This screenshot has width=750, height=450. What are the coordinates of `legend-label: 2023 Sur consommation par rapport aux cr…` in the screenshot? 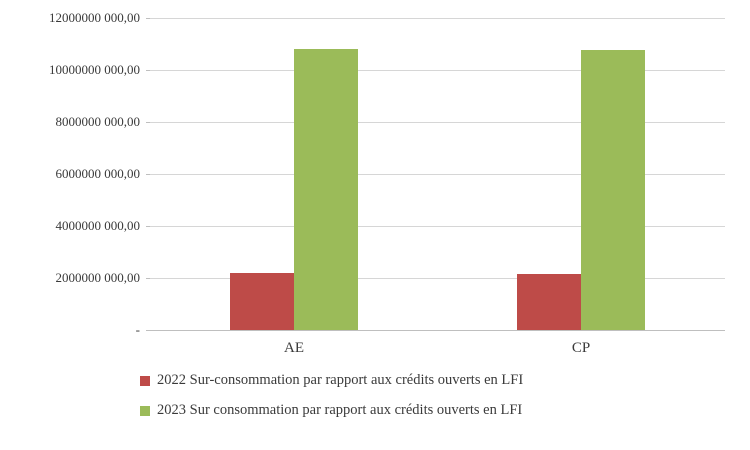 It's located at (340, 410).